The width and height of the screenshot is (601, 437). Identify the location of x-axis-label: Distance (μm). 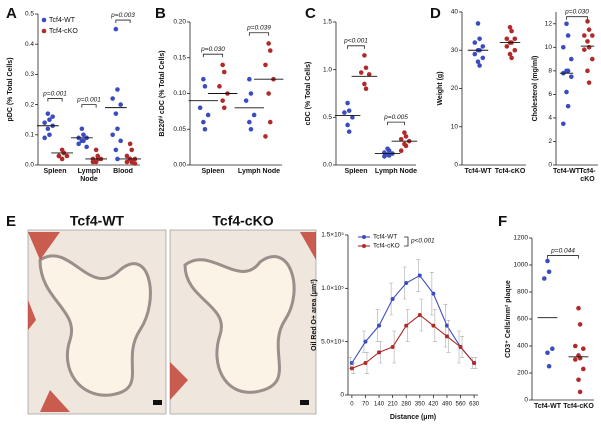
(413, 417).